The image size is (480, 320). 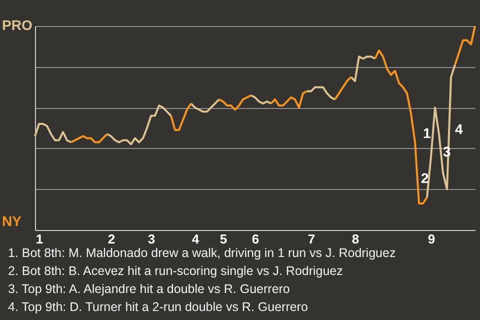 What do you see at coordinates (152, 239) in the screenshot?
I see `x-tick-label: 3` at bounding box center [152, 239].